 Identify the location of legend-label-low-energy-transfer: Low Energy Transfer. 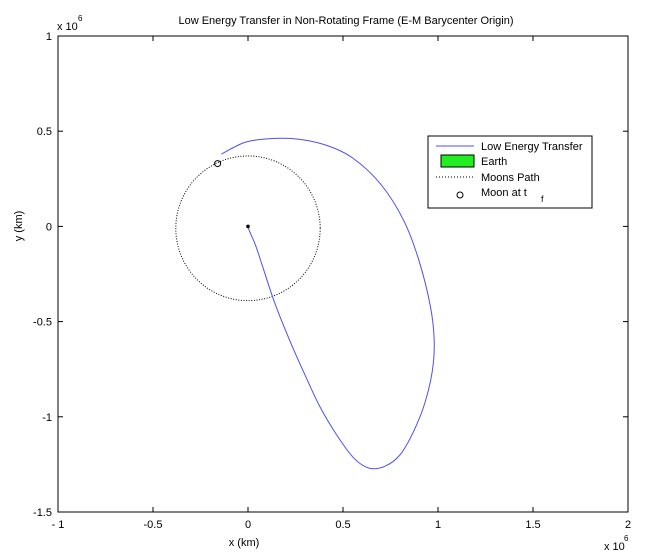
(532, 147).